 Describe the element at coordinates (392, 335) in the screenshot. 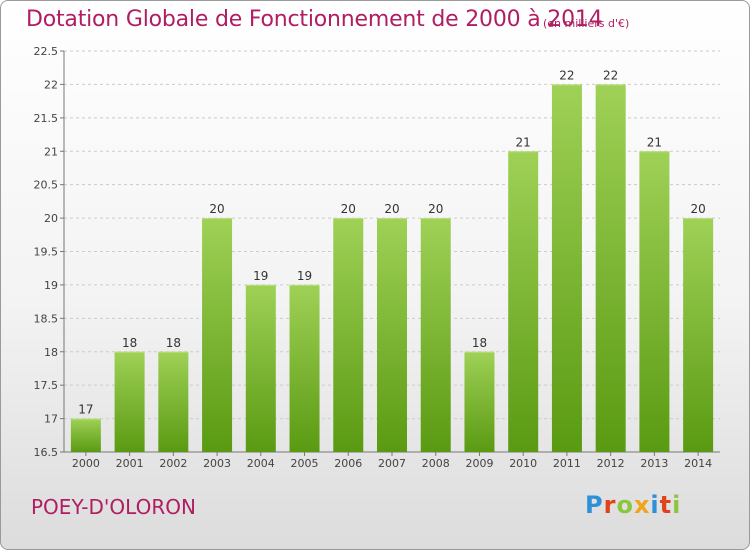

I see `bar-2007` at that location.